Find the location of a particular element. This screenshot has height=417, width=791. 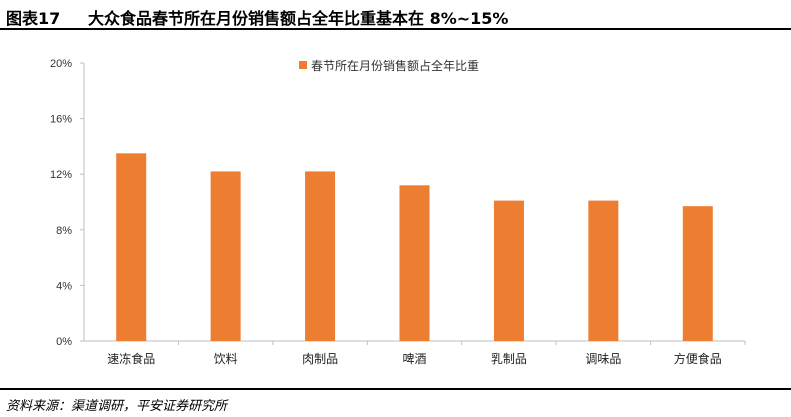

x-tick-label: 速冻食品 is located at coordinates (131, 358).